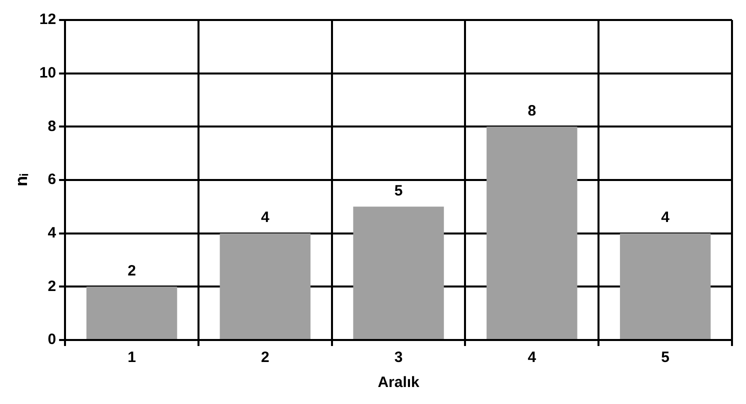 The width and height of the screenshot is (746, 404). What do you see at coordinates (399, 383) in the screenshot?
I see `x-axis-title: Aralık` at bounding box center [399, 383].